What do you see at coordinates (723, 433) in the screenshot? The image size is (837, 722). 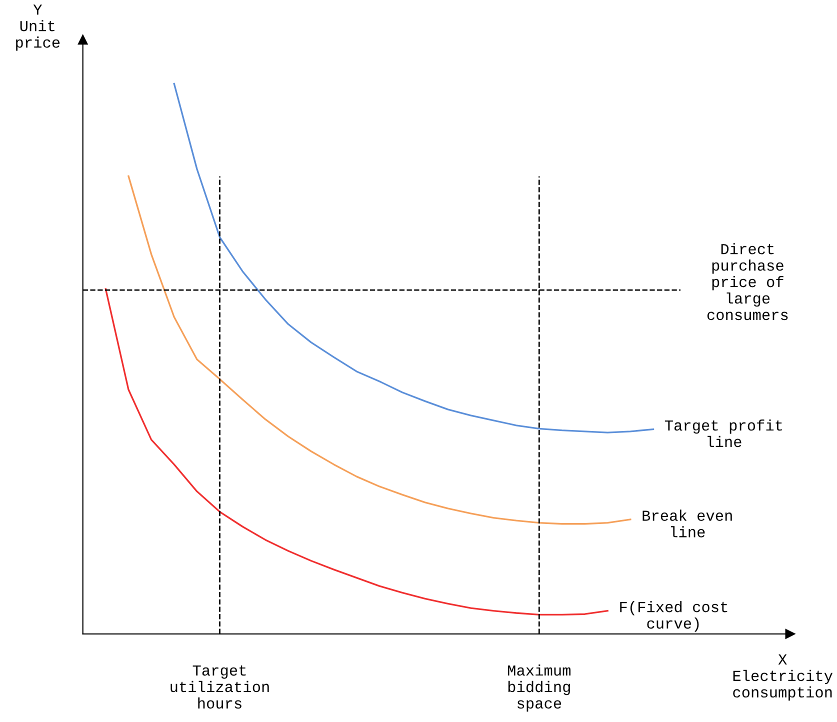 I see `series-label: Target profit line` at bounding box center [723, 433].